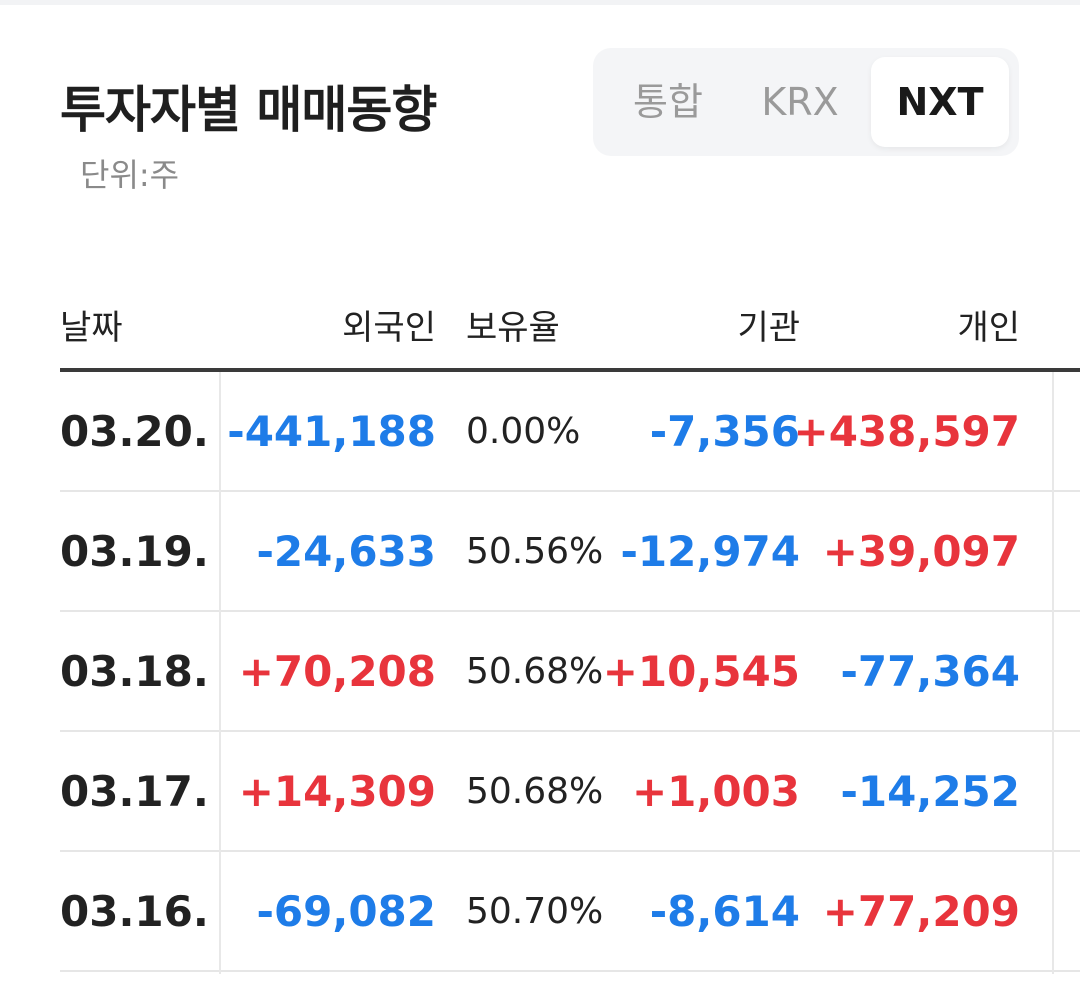 The width and height of the screenshot is (1080, 986). What do you see at coordinates (921, 551) in the screenshot?
I see `cell-individual: +39,097` at bounding box center [921, 551].